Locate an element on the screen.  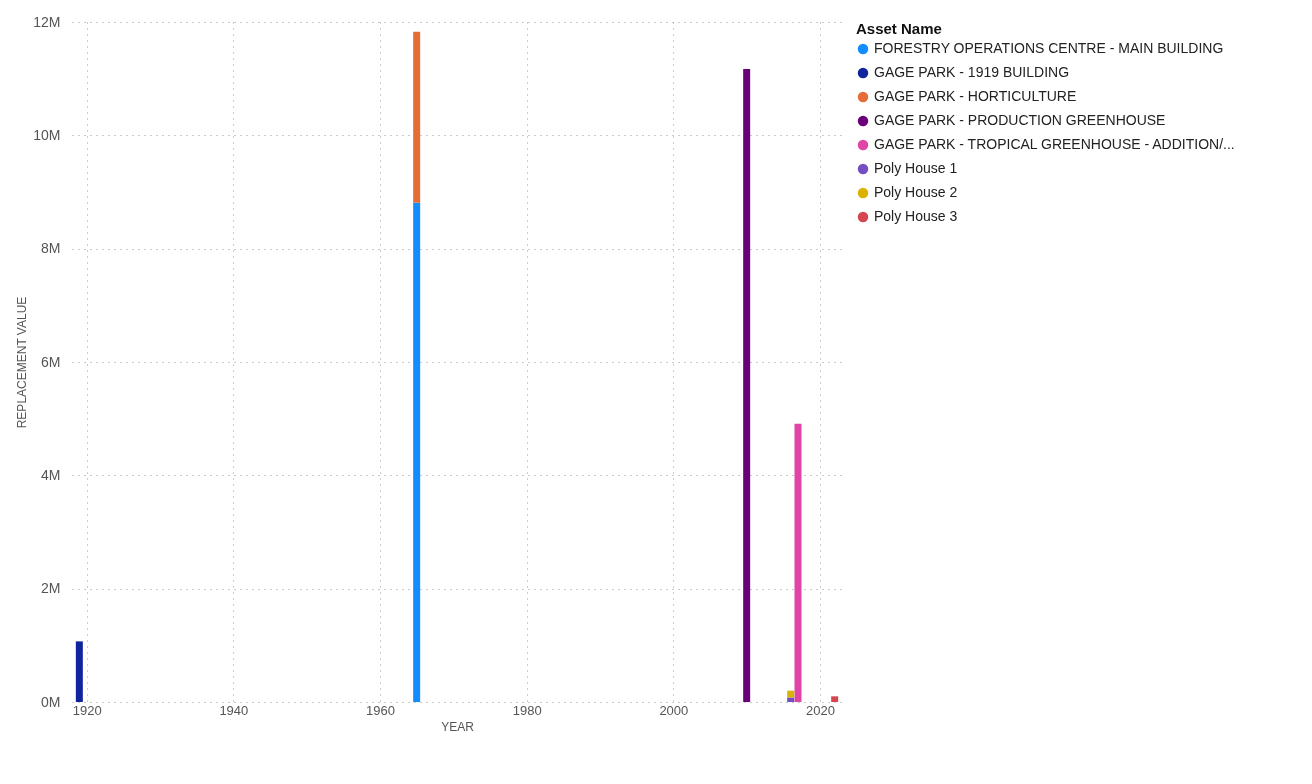
legend-label: FORESTRY OPERATIONS CENTRE - MAIN BUILDING is located at coordinates (1049, 48).